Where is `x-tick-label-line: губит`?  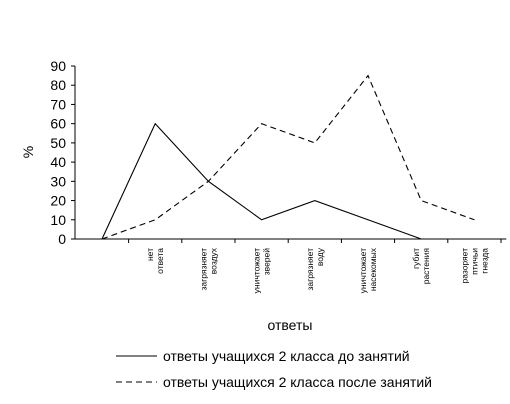
x-tick-label-line: губит is located at coordinates (416, 258).